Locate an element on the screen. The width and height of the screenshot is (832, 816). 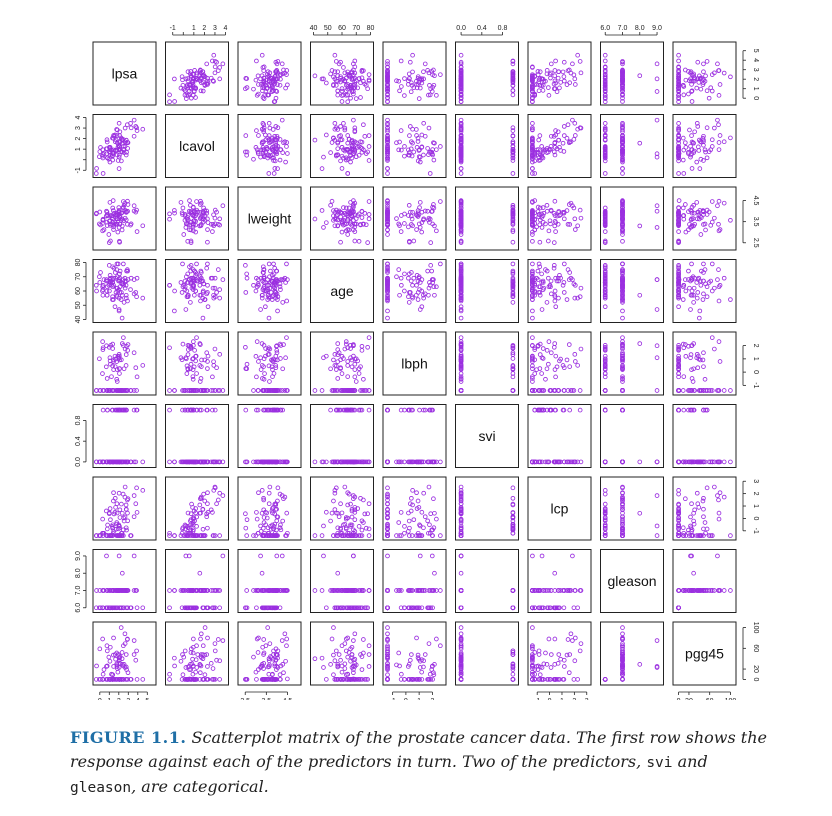
panel-lbph-vs-lweight is located at coordinates (269, 363).